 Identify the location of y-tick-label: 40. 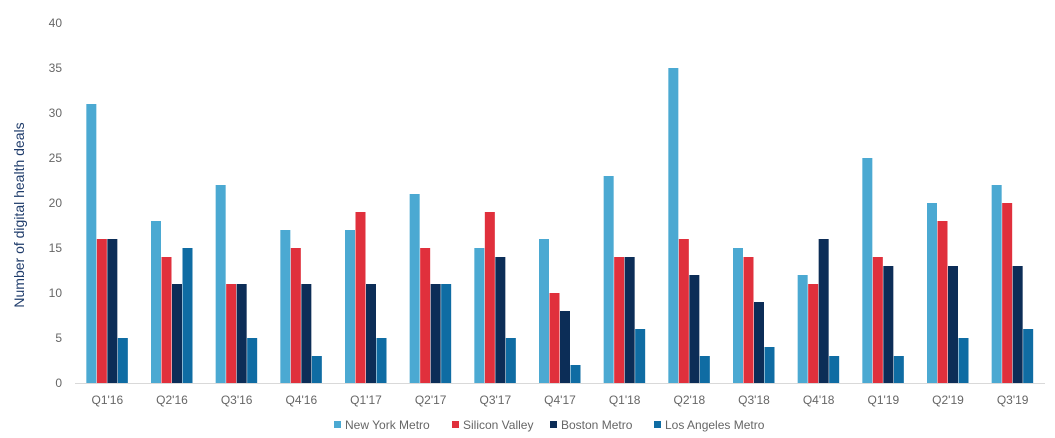
(56, 23).